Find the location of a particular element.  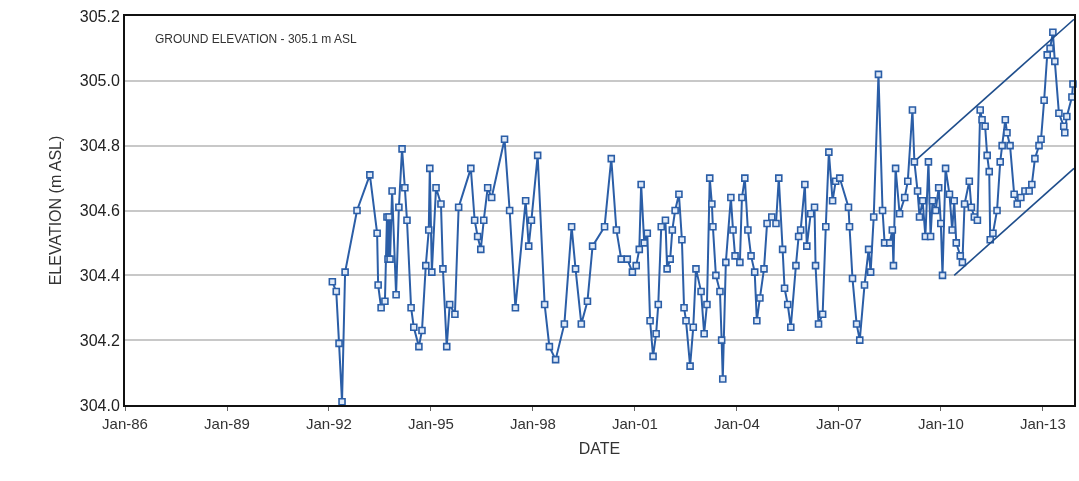

x-tick-label: Jan-95 is located at coordinates (430, 423).